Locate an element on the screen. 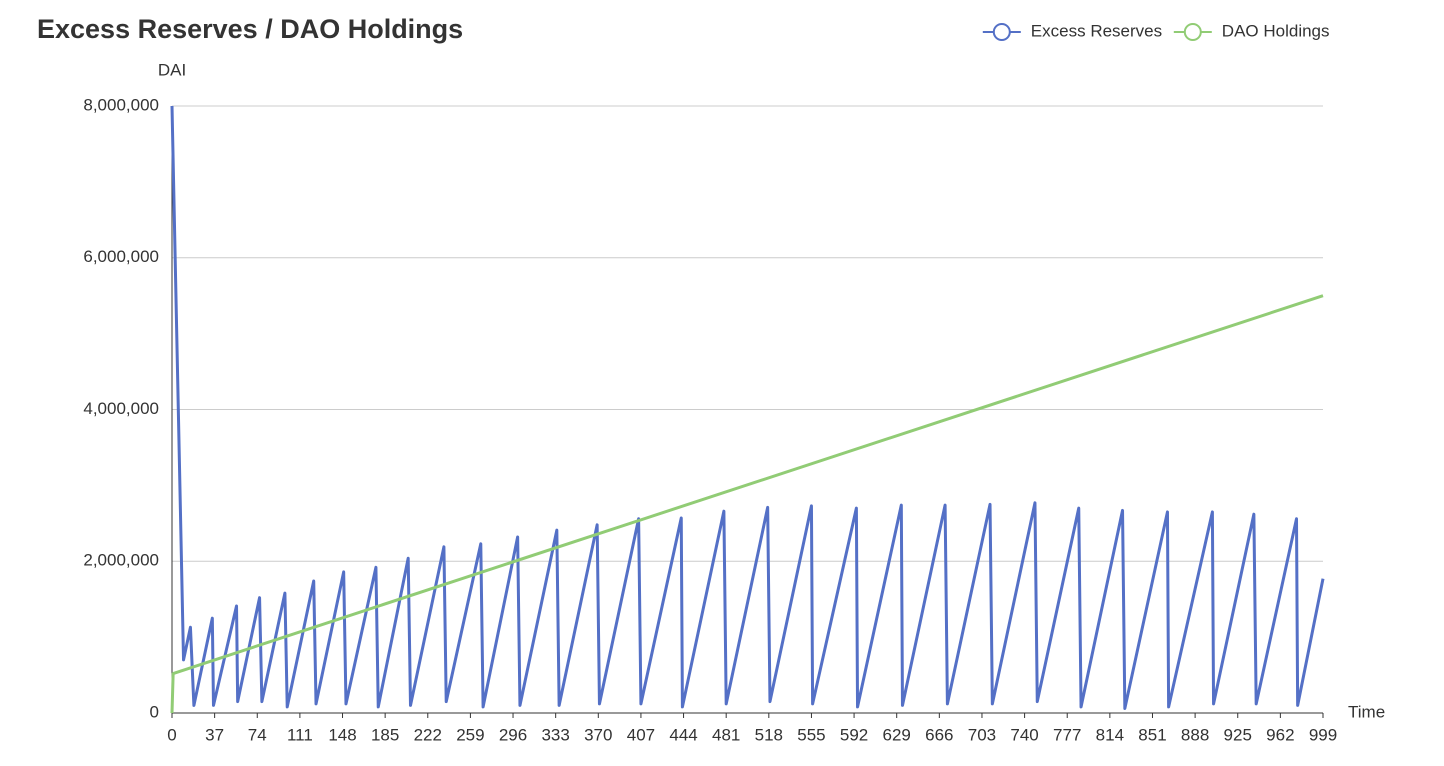 The width and height of the screenshot is (1444, 766). x-tick-label: 592 is located at coordinates (854, 734).